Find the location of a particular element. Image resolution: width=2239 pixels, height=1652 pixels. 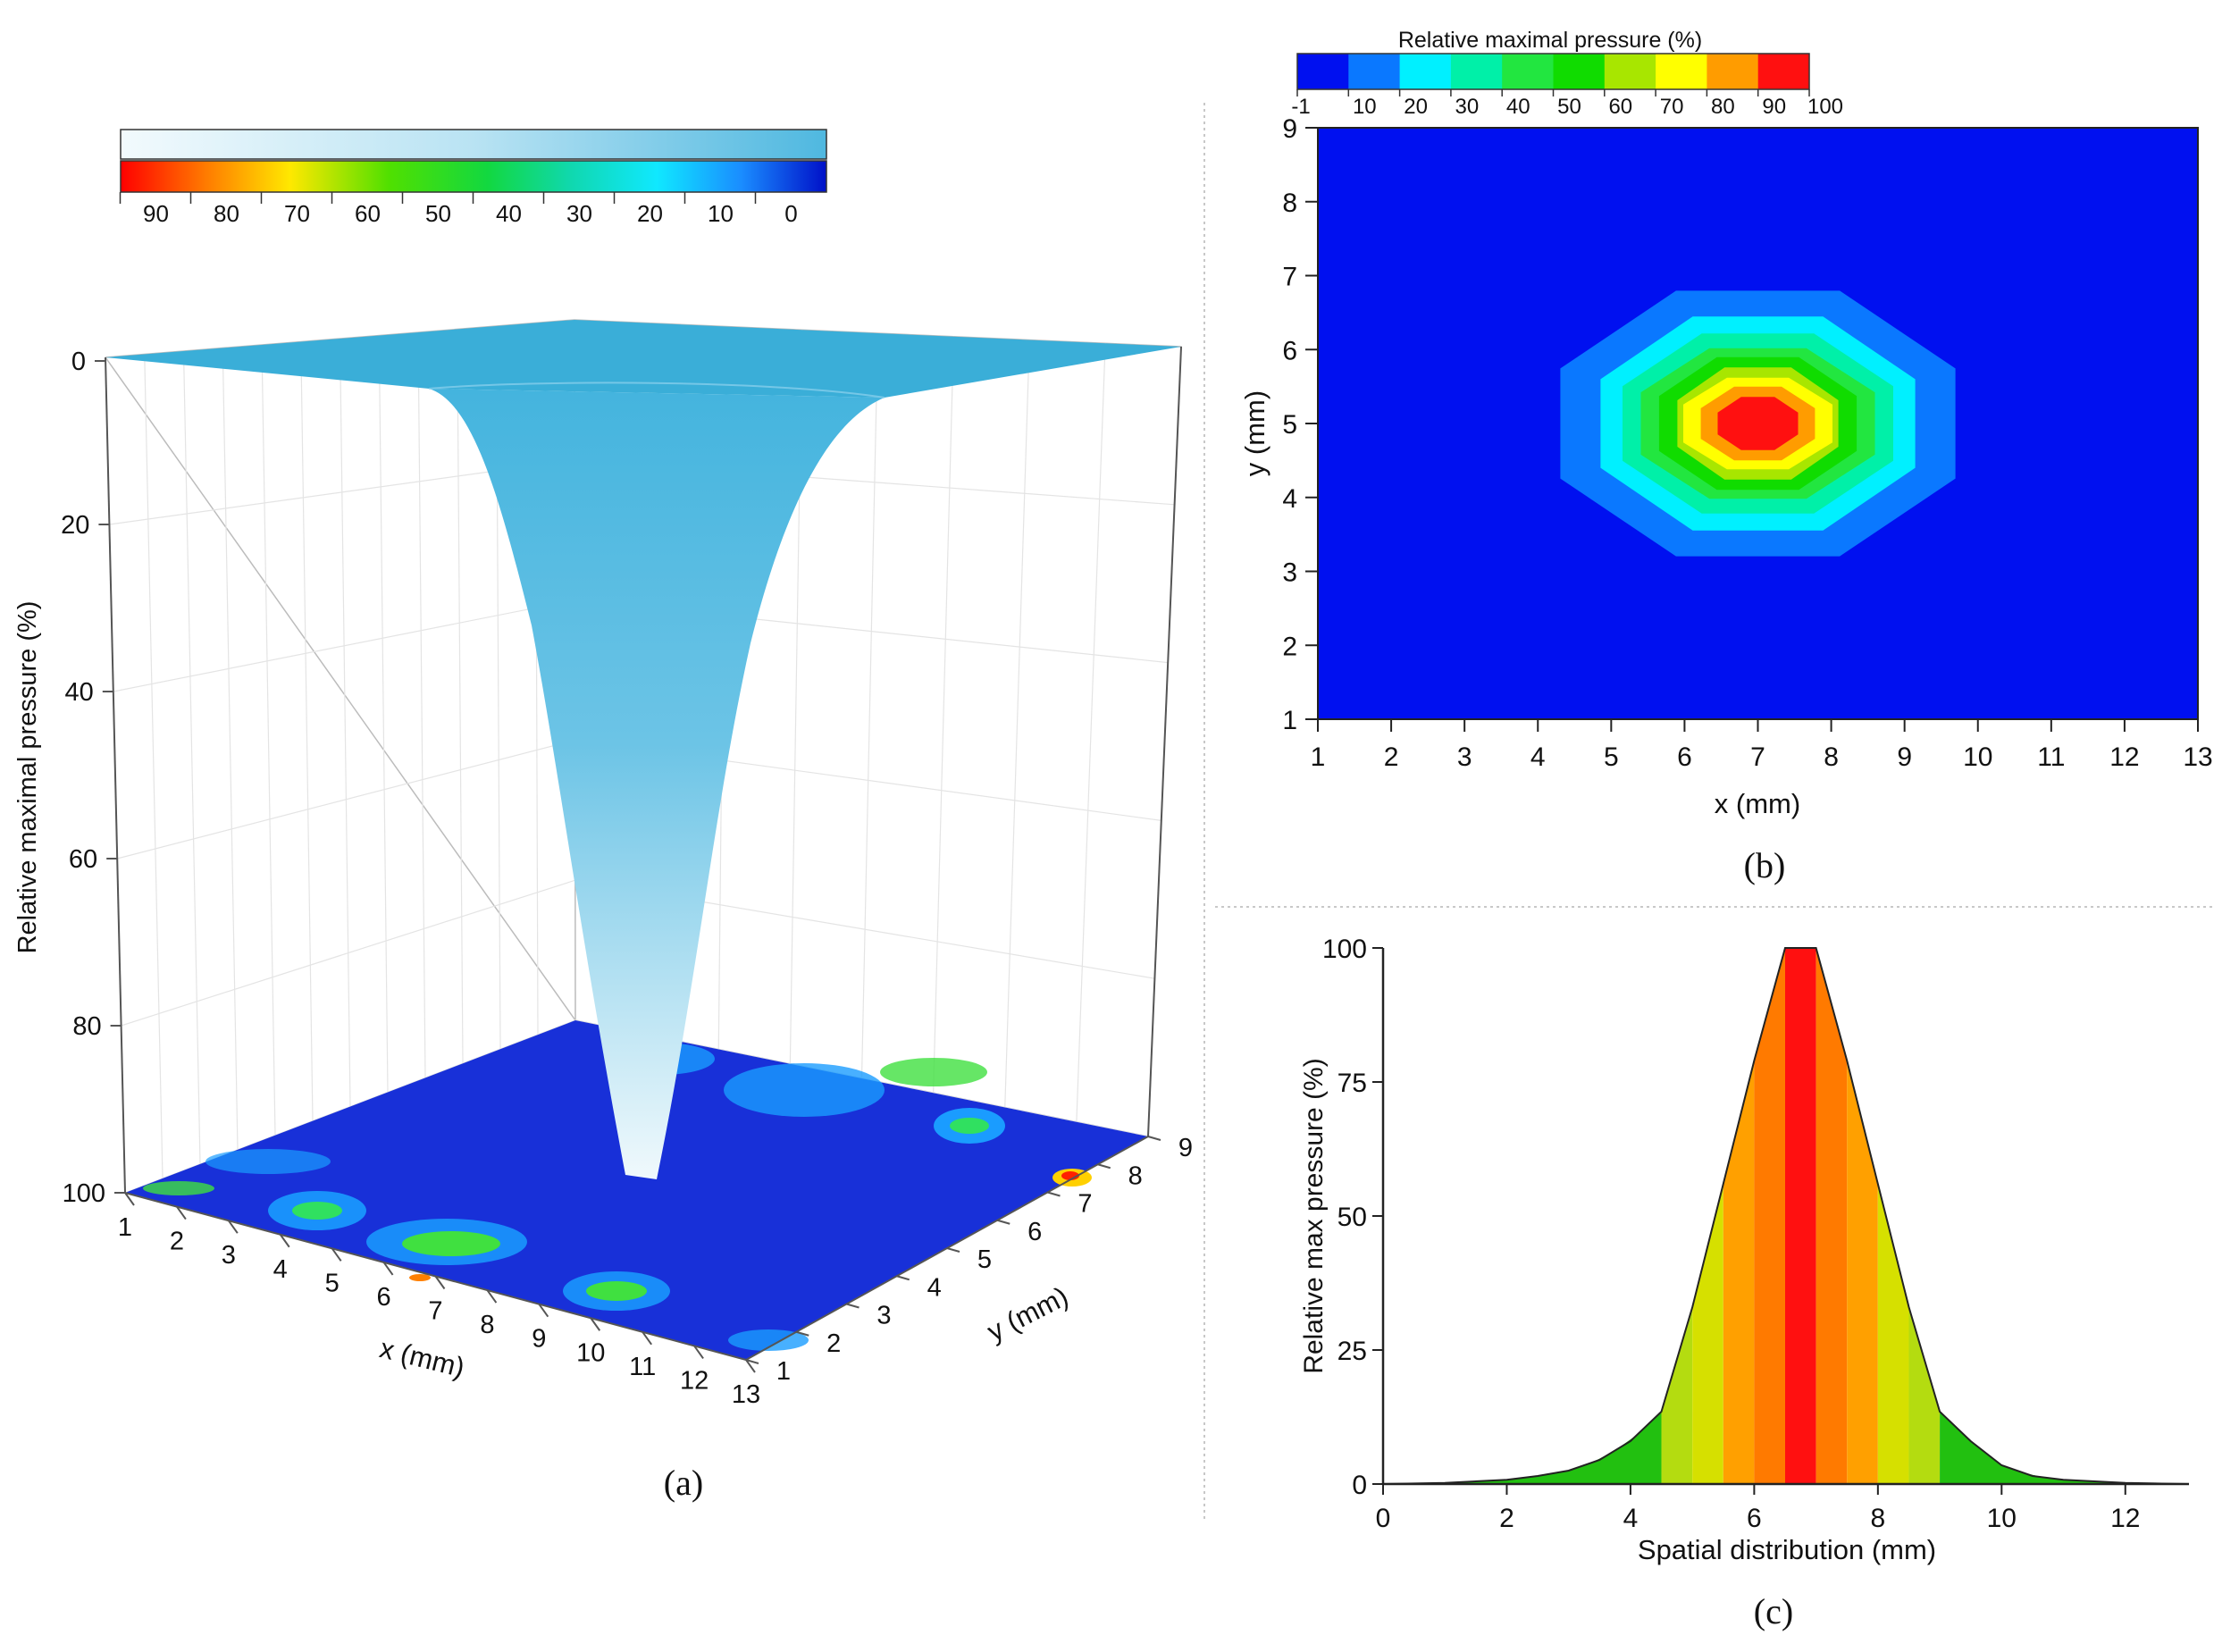

panel-a-x-tick-label: 3 is located at coordinates (229, 1255).